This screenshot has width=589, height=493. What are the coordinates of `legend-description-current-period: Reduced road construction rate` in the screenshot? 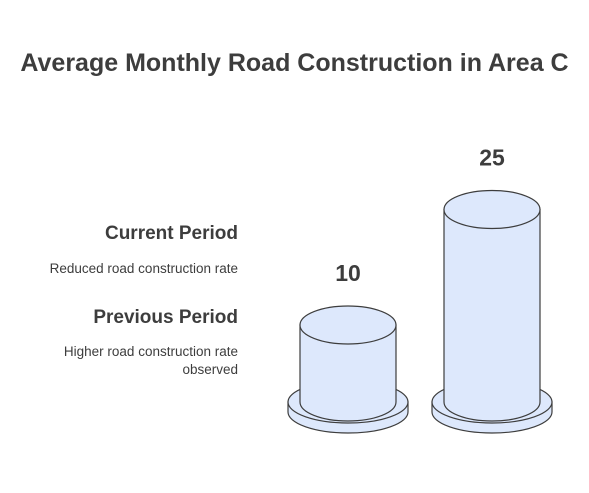 It's located at (143, 268).